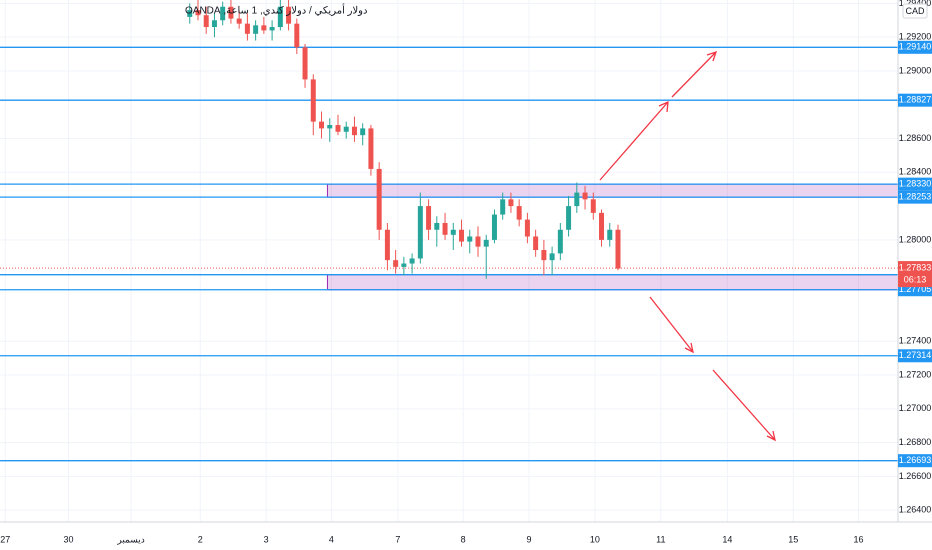 Image resolution: width=932 pixels, height=550 pixels. Describe the element at coordinates (200, 539) in the screenshot. I see `x-tick-label: 2` at that location.